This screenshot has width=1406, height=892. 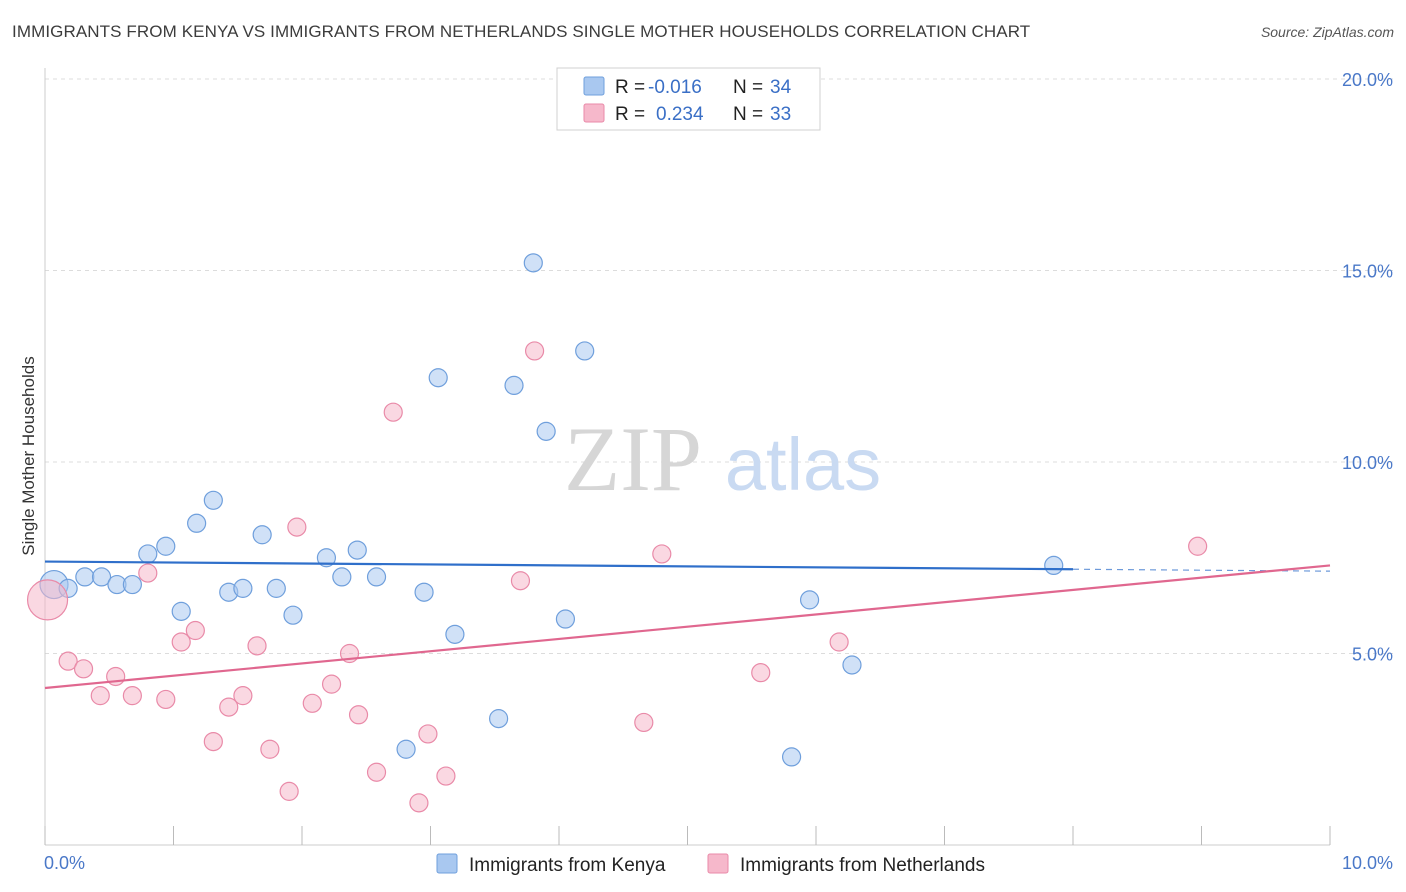 What do you see at coordinates (680, 114) in the screenshot?
I see `legend-r-value-netherlands: 0.234` at bounding box center [680, 114].